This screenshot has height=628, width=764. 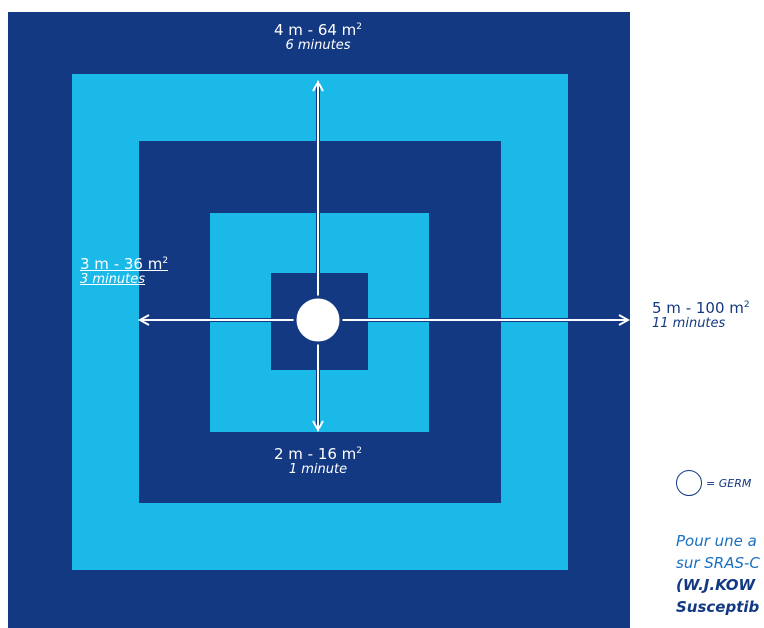 I want to click on germ-circle, so click(x=318, y=320).